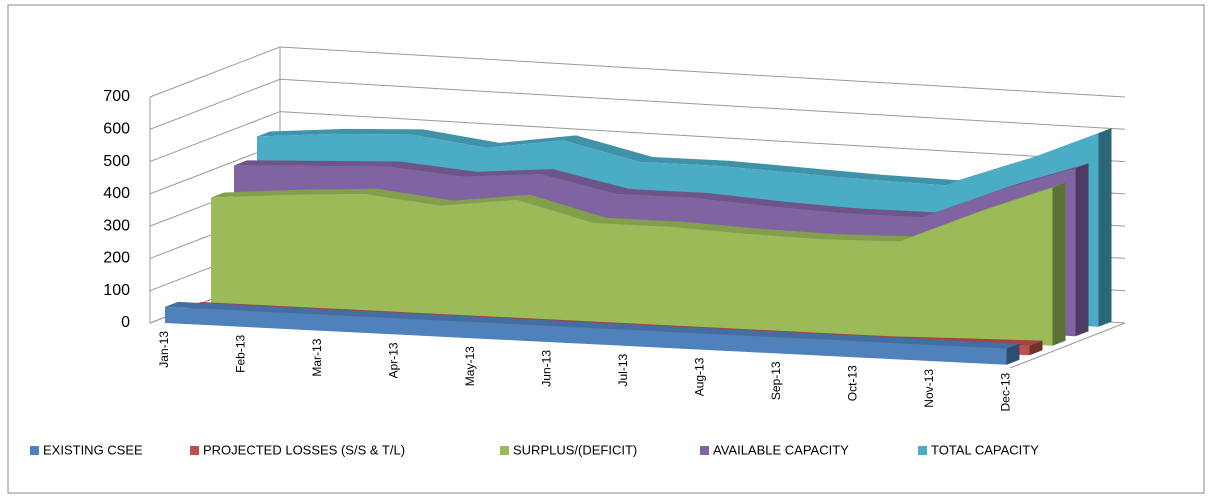 The image size is (1210, 503). What do you see at coordinates (776, 380) in the screenshot?
I see `x-tick-label: Sep-13` at bounding box center [776, 380].